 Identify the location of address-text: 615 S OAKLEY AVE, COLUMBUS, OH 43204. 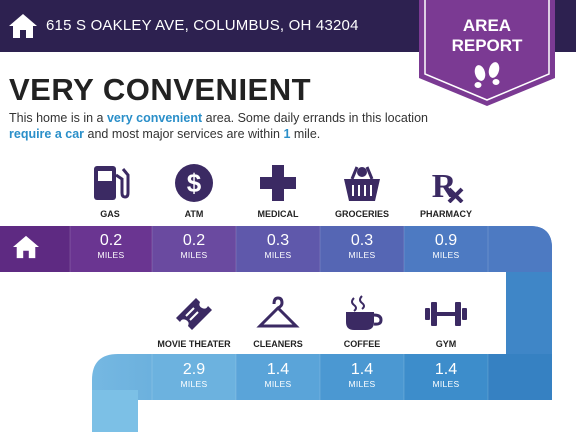
(202, 25).